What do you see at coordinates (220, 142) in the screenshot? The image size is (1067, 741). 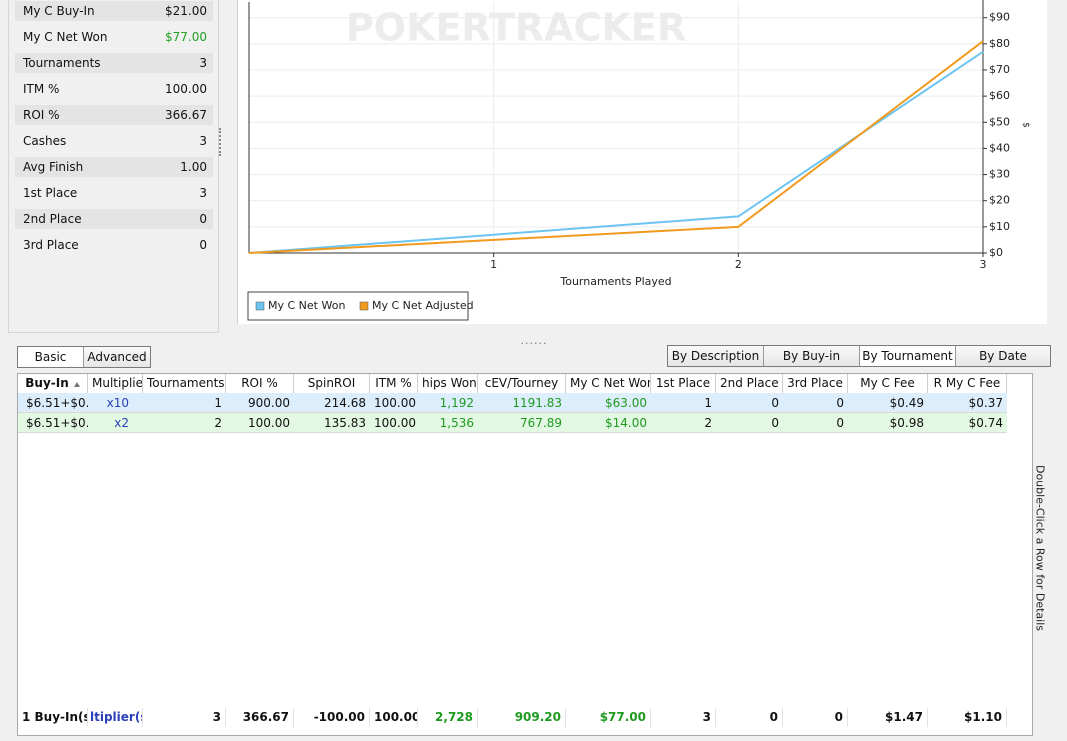 I see `splitter-grip` at bounding box center [220, 142].